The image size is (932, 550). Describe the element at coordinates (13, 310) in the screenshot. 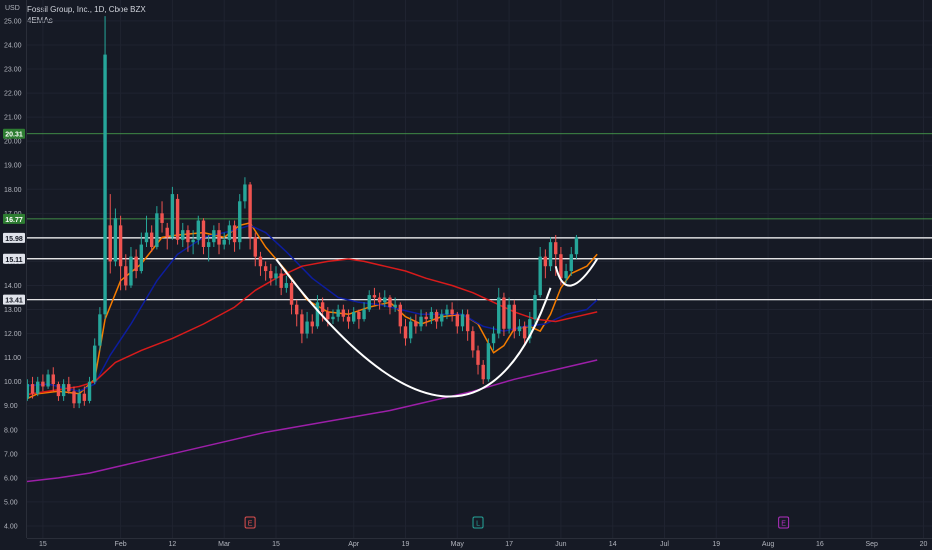

I see `y-tick-label: 13.00` at that location.